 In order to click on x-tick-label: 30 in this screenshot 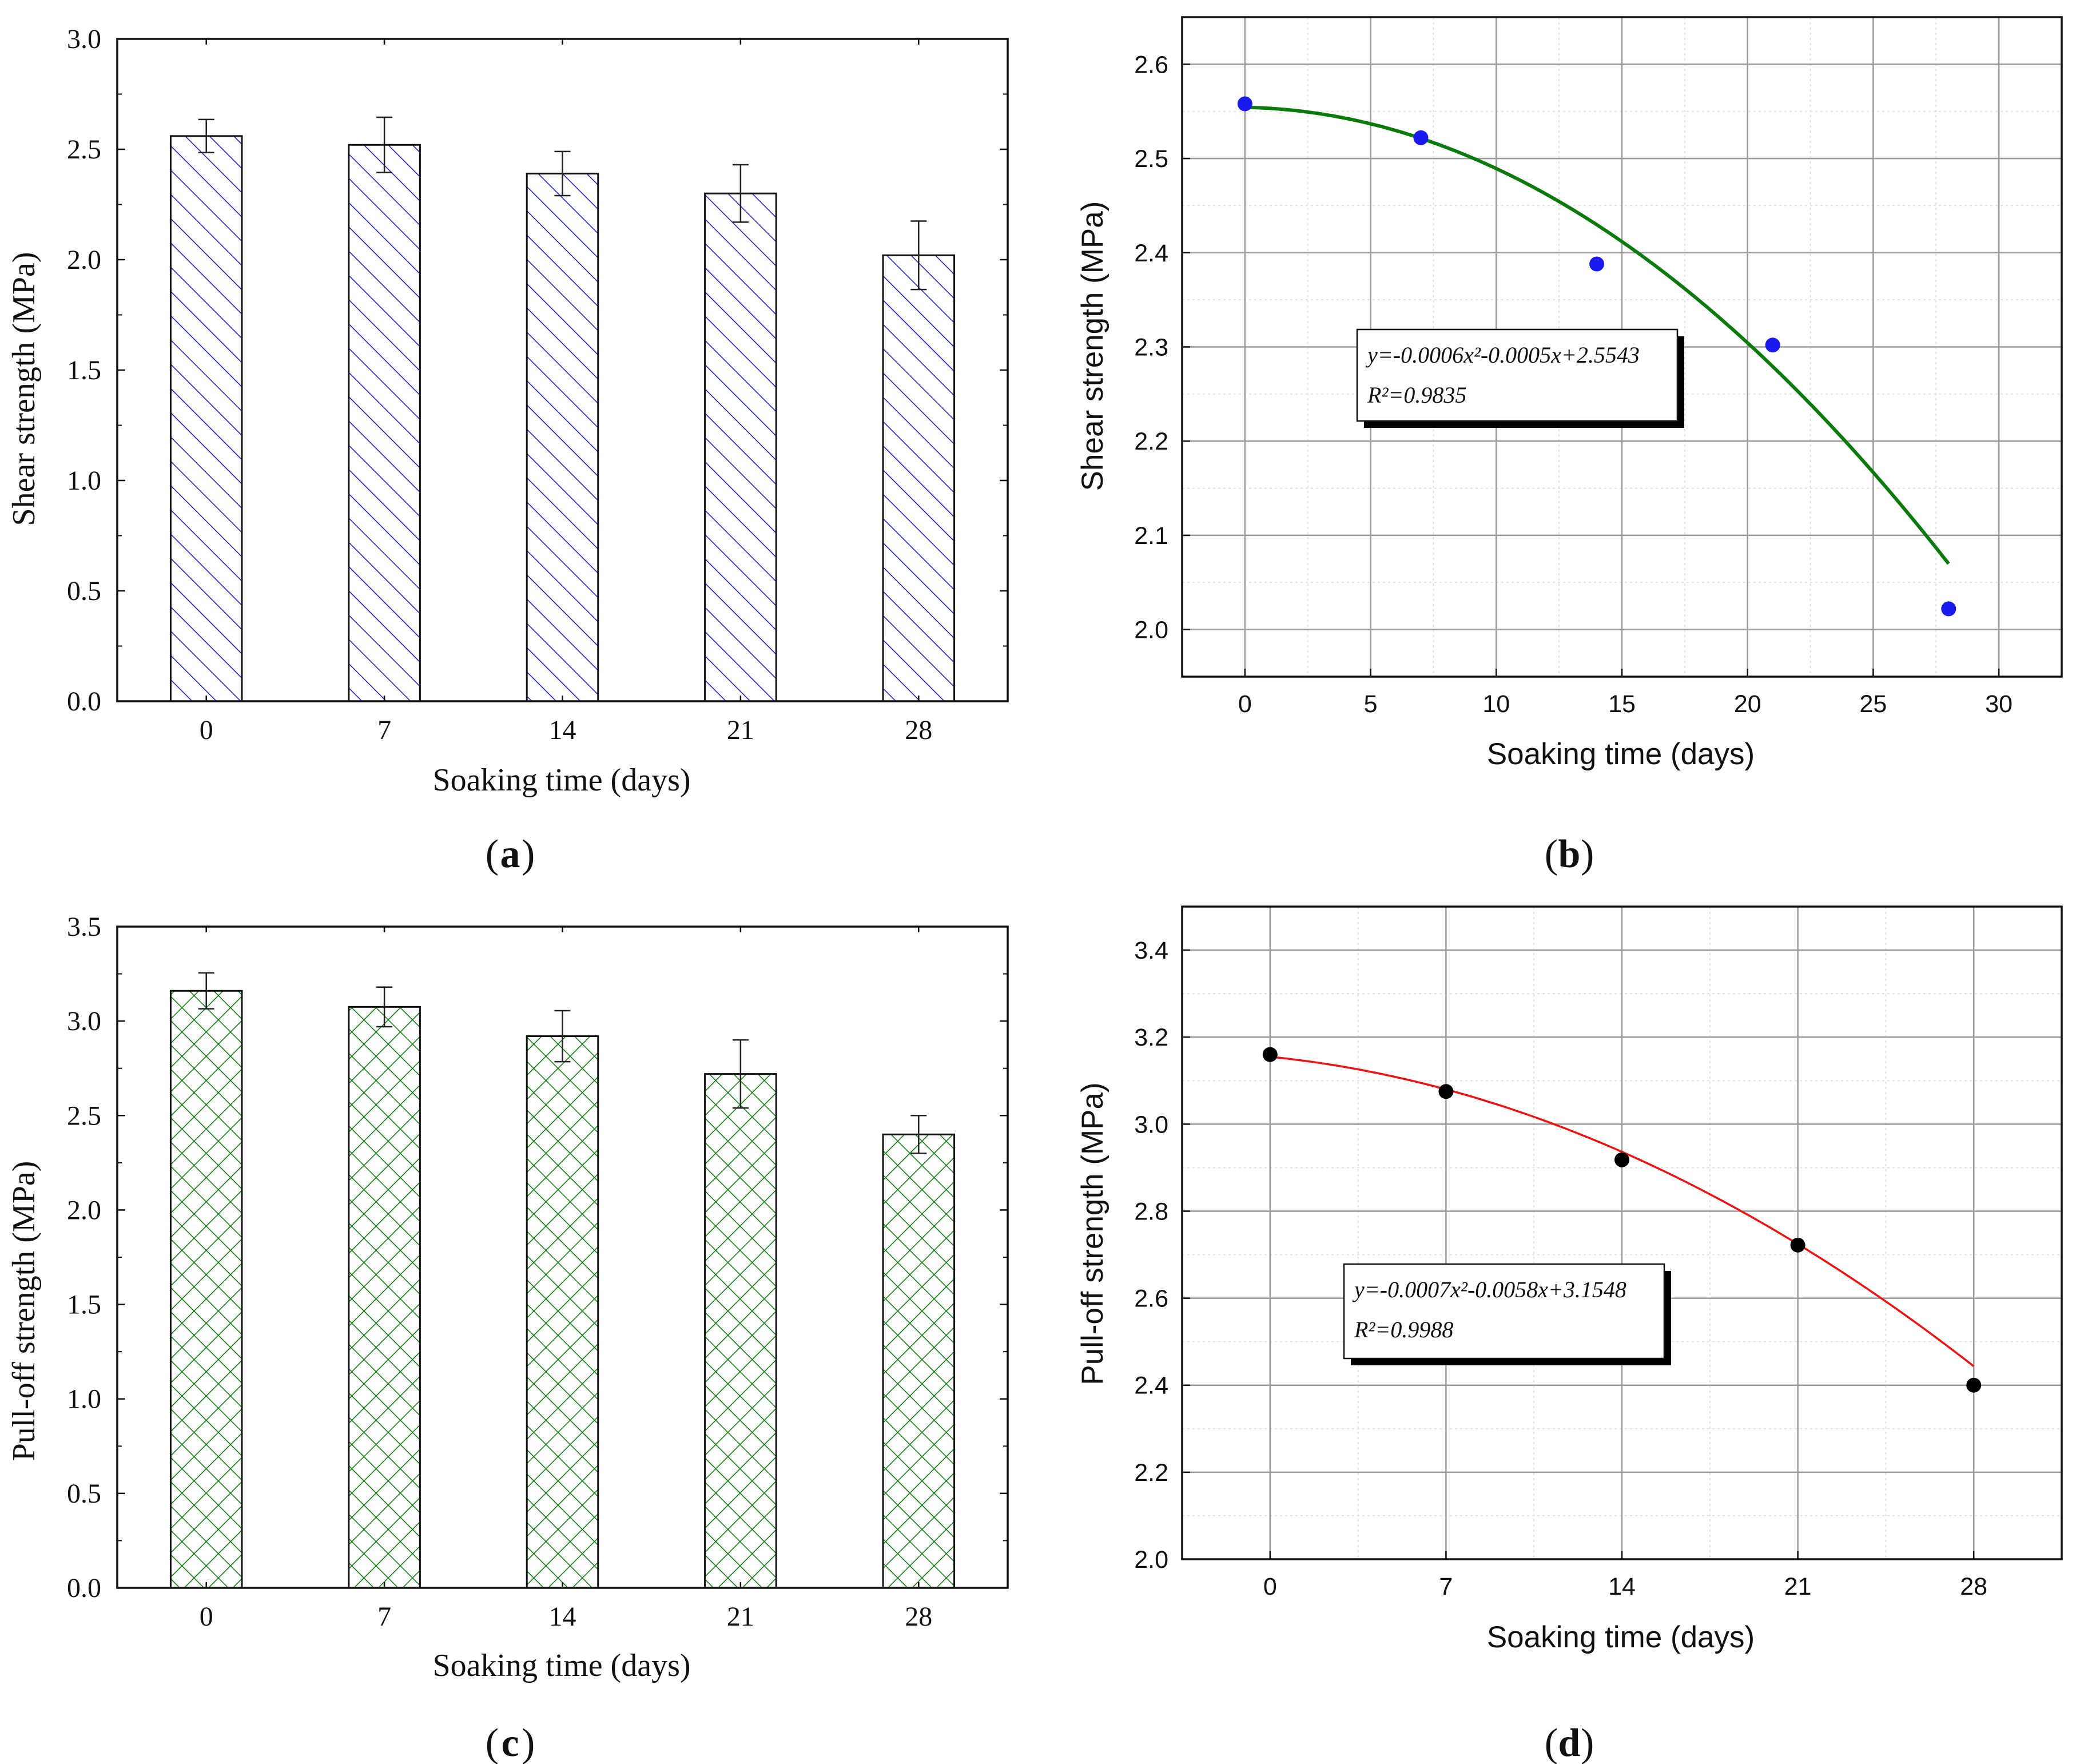, I will do `click(1999, 704)`.